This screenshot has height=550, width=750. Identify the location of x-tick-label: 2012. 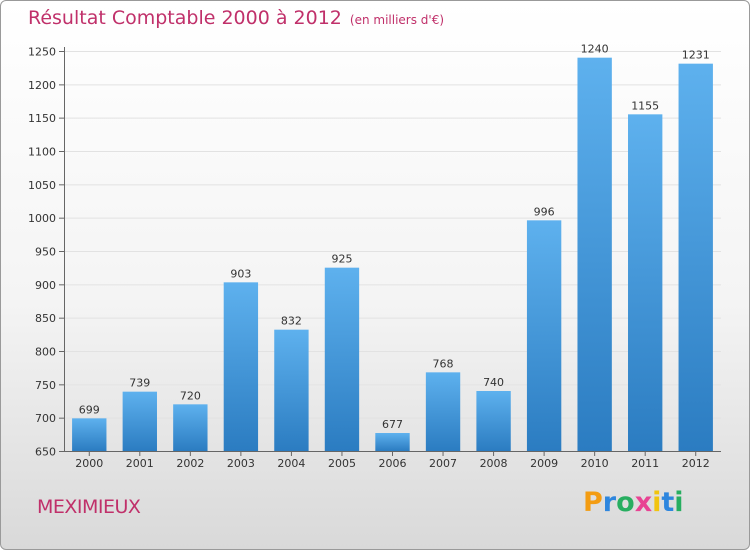
(696, 463).